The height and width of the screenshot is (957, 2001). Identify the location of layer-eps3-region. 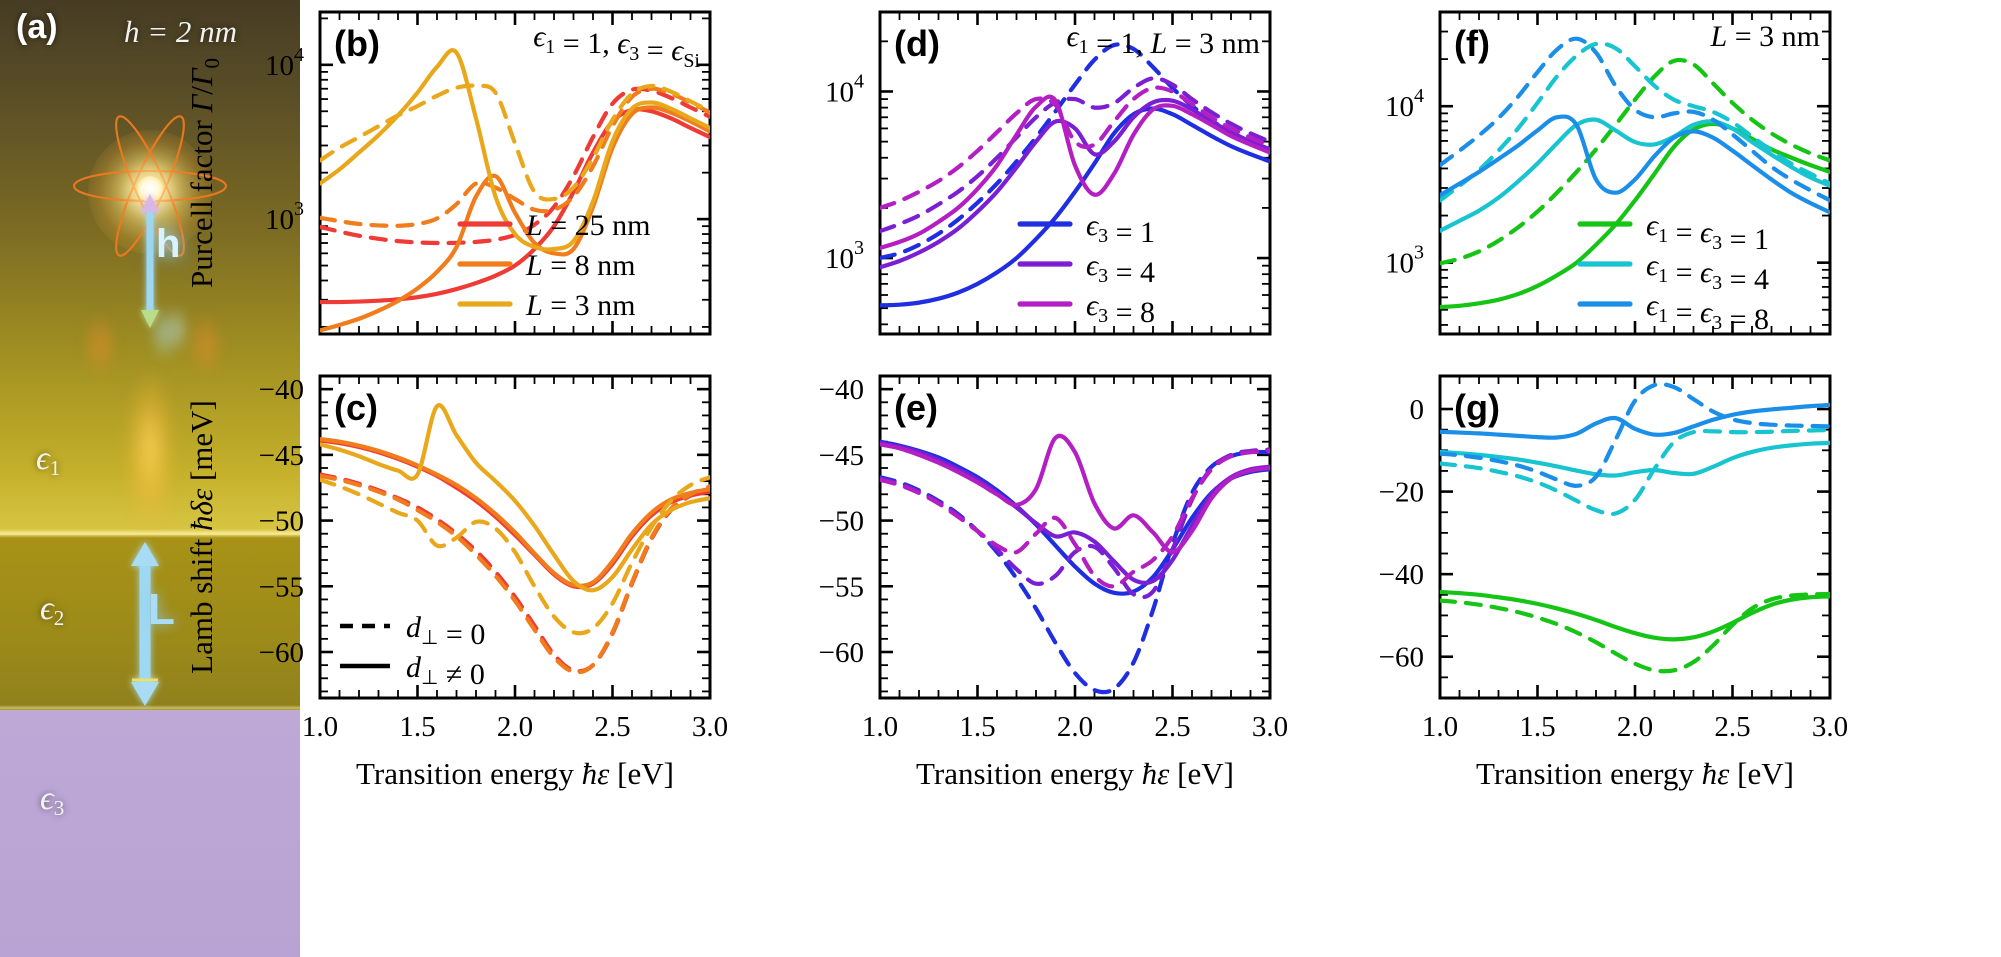
(150, 833).